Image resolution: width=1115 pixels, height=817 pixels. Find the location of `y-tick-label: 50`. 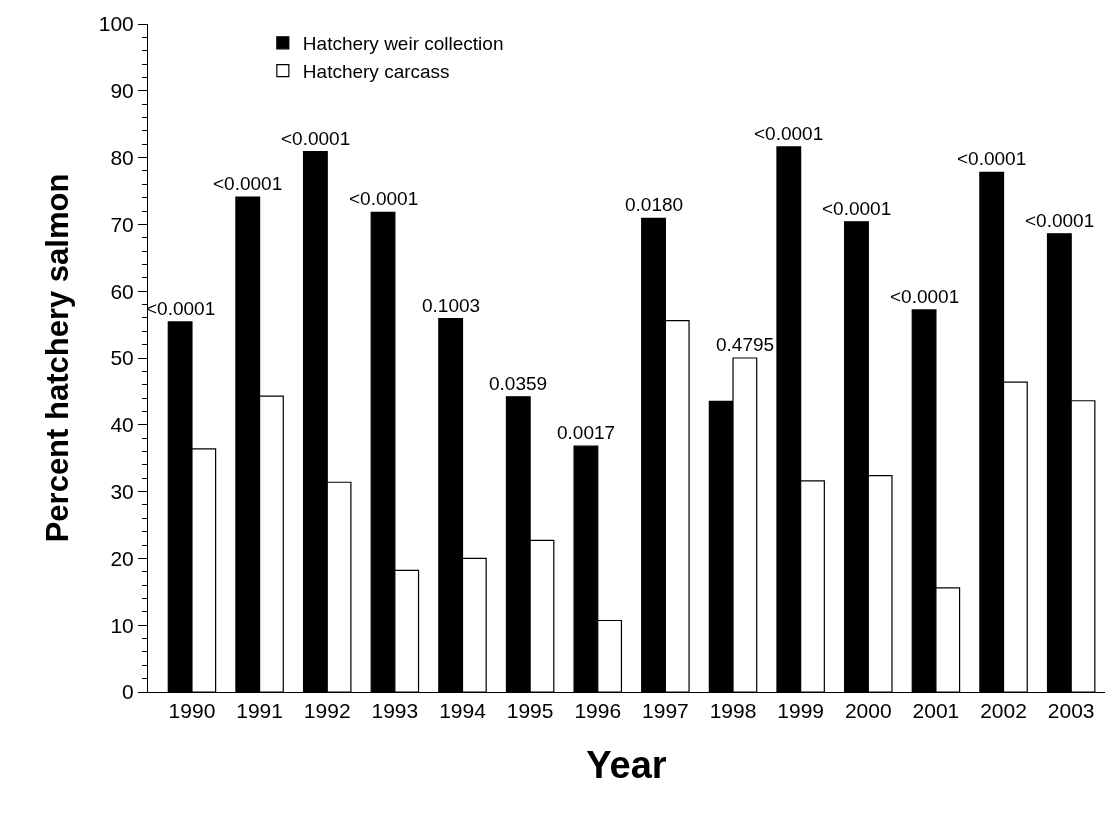

y-tick-label: 50 is located at coordinates (122, 358).